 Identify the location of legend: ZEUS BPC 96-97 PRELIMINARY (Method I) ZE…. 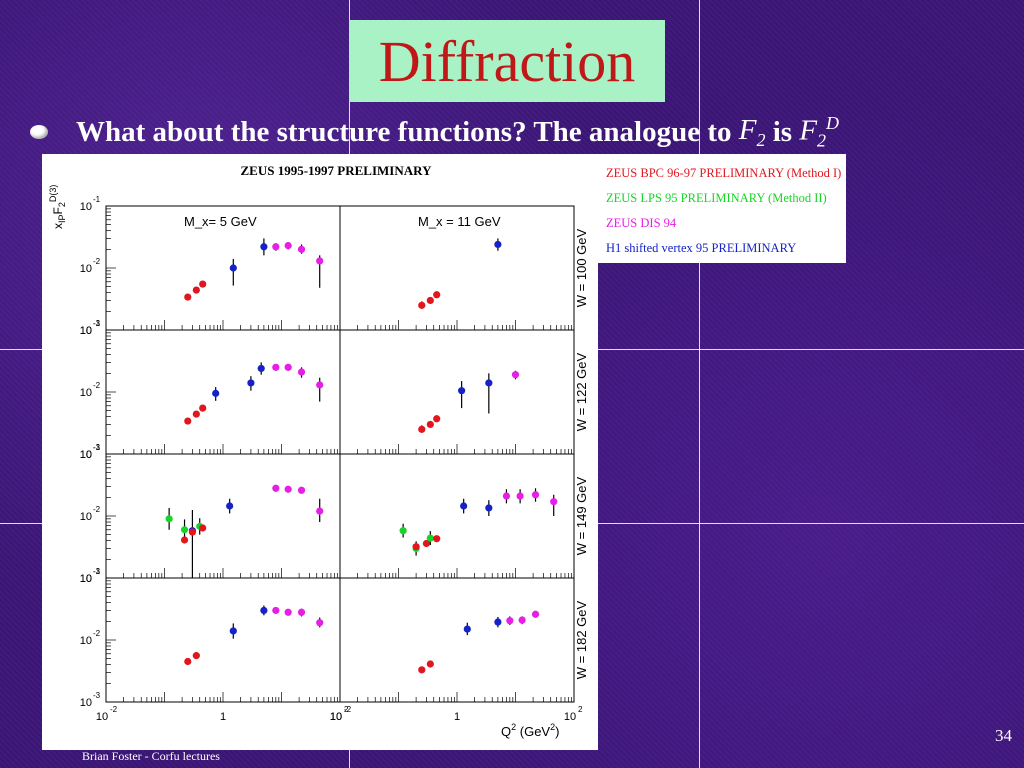
(722, 208).